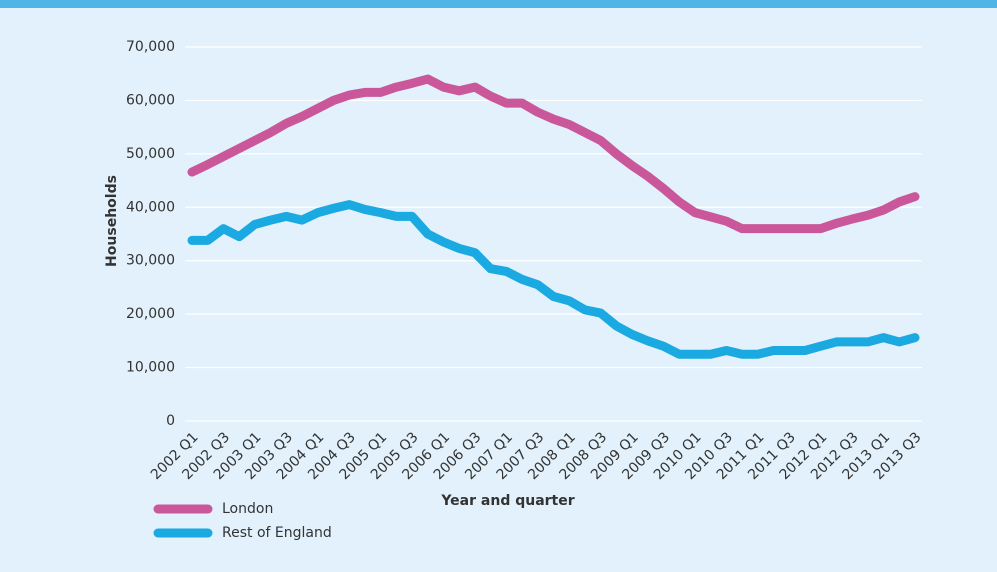 Image resolution: width=997 pixels, height=572 pixels. Describe the element at coordinates (150, 314) in the screenshot. I see `y-tick-label: 20,000` at that location.